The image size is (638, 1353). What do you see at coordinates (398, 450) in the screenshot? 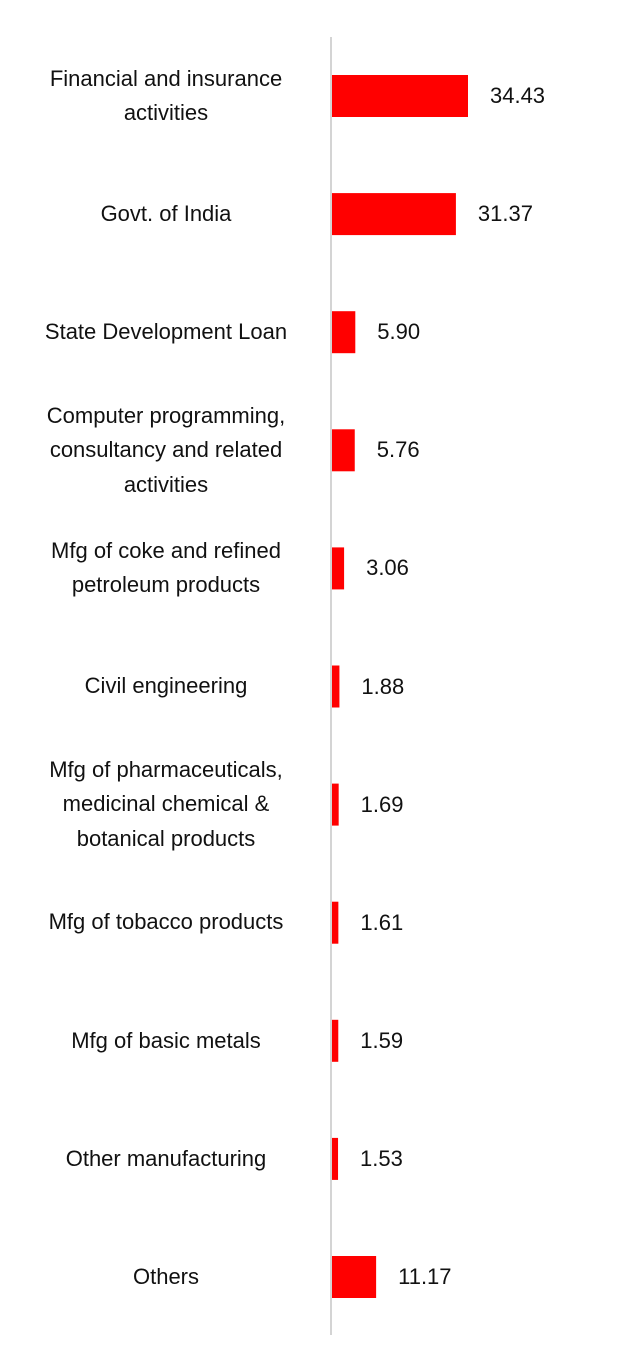
I see `data-label: 5.76` at bounding box center [398, 450].